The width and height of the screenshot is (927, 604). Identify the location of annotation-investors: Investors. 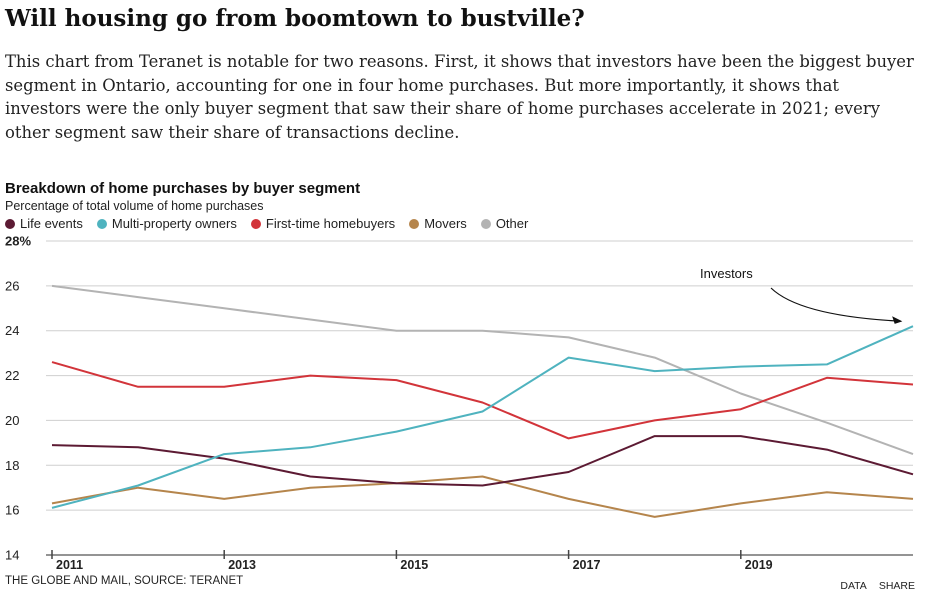
(726, 273).